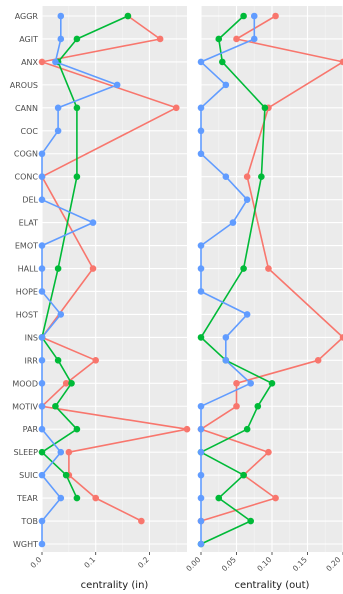  What do you see at coordinates (42, 452) in the screenshot?
I see `series-1-point-sleep` at bounding box center [42, 452].